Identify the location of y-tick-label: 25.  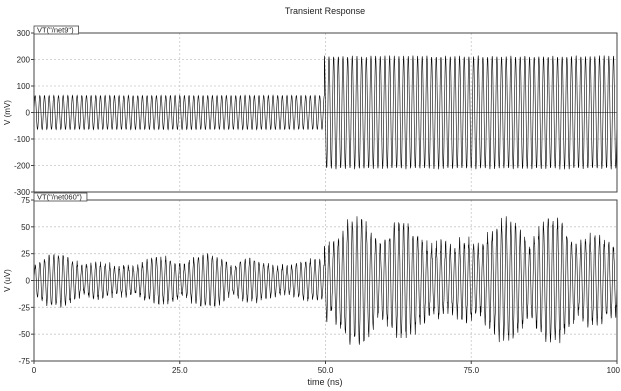
(25, 254).